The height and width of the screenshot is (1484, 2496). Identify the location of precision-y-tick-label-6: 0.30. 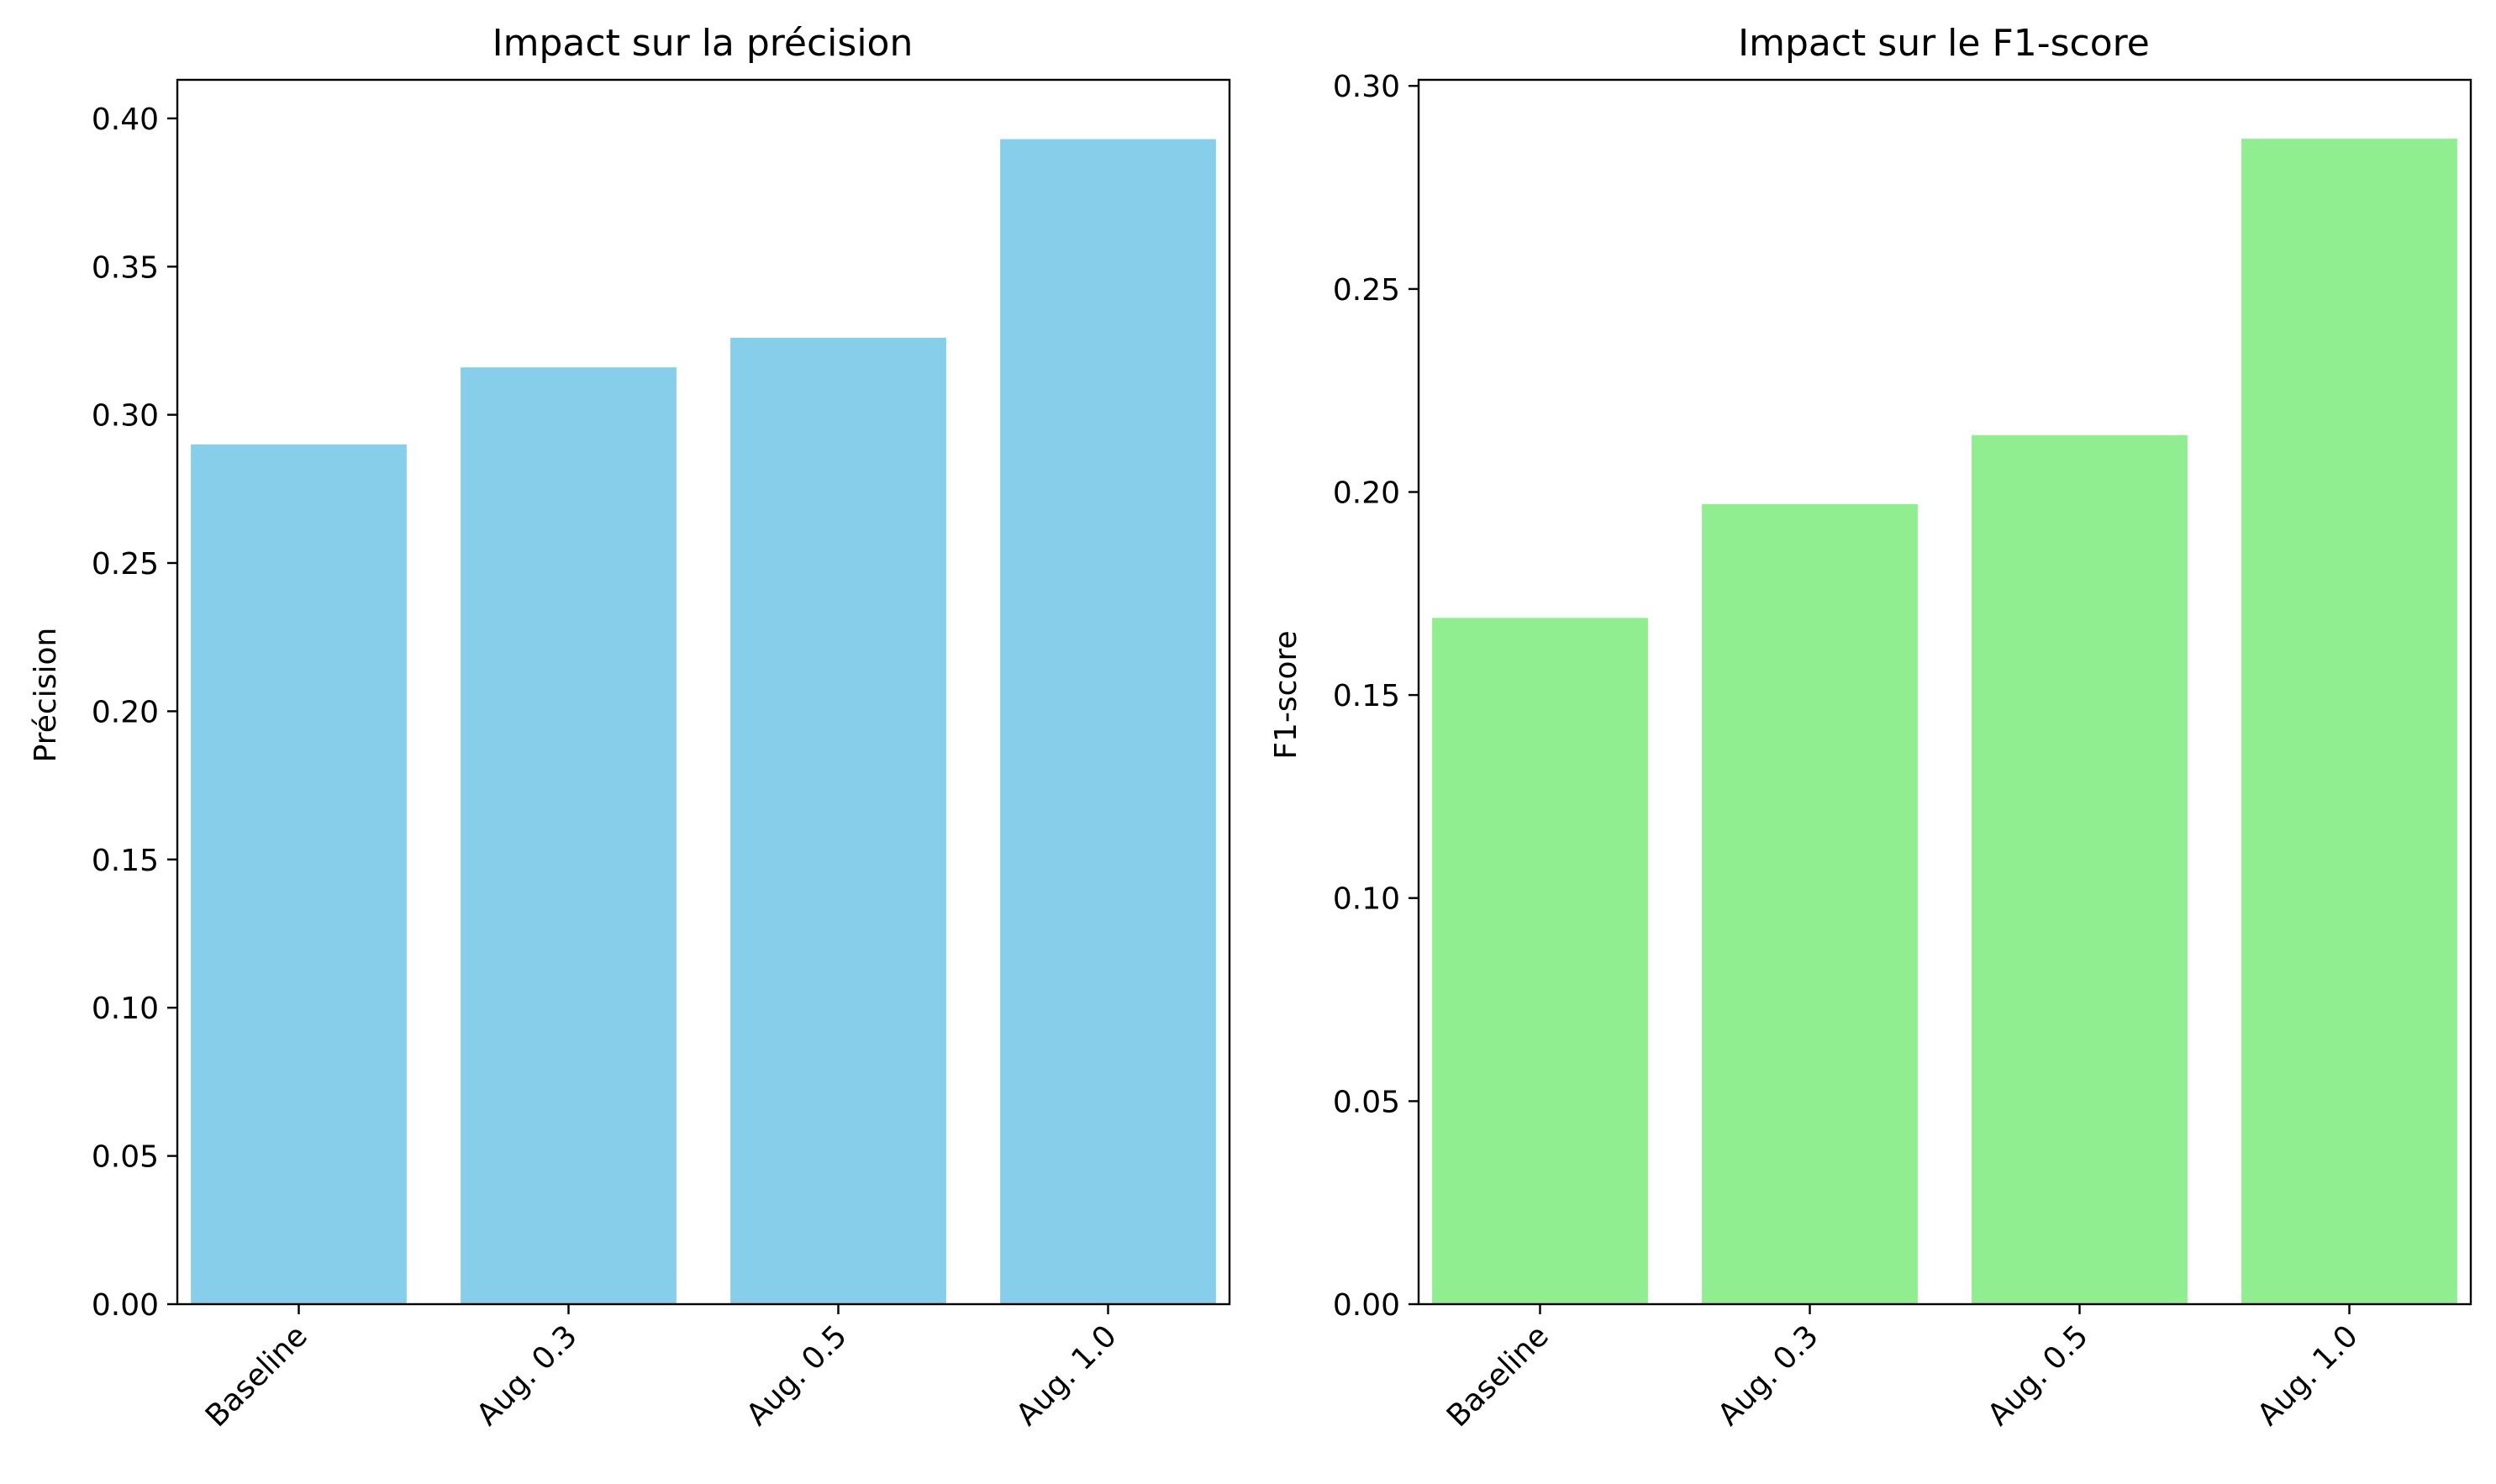
(126, 417).